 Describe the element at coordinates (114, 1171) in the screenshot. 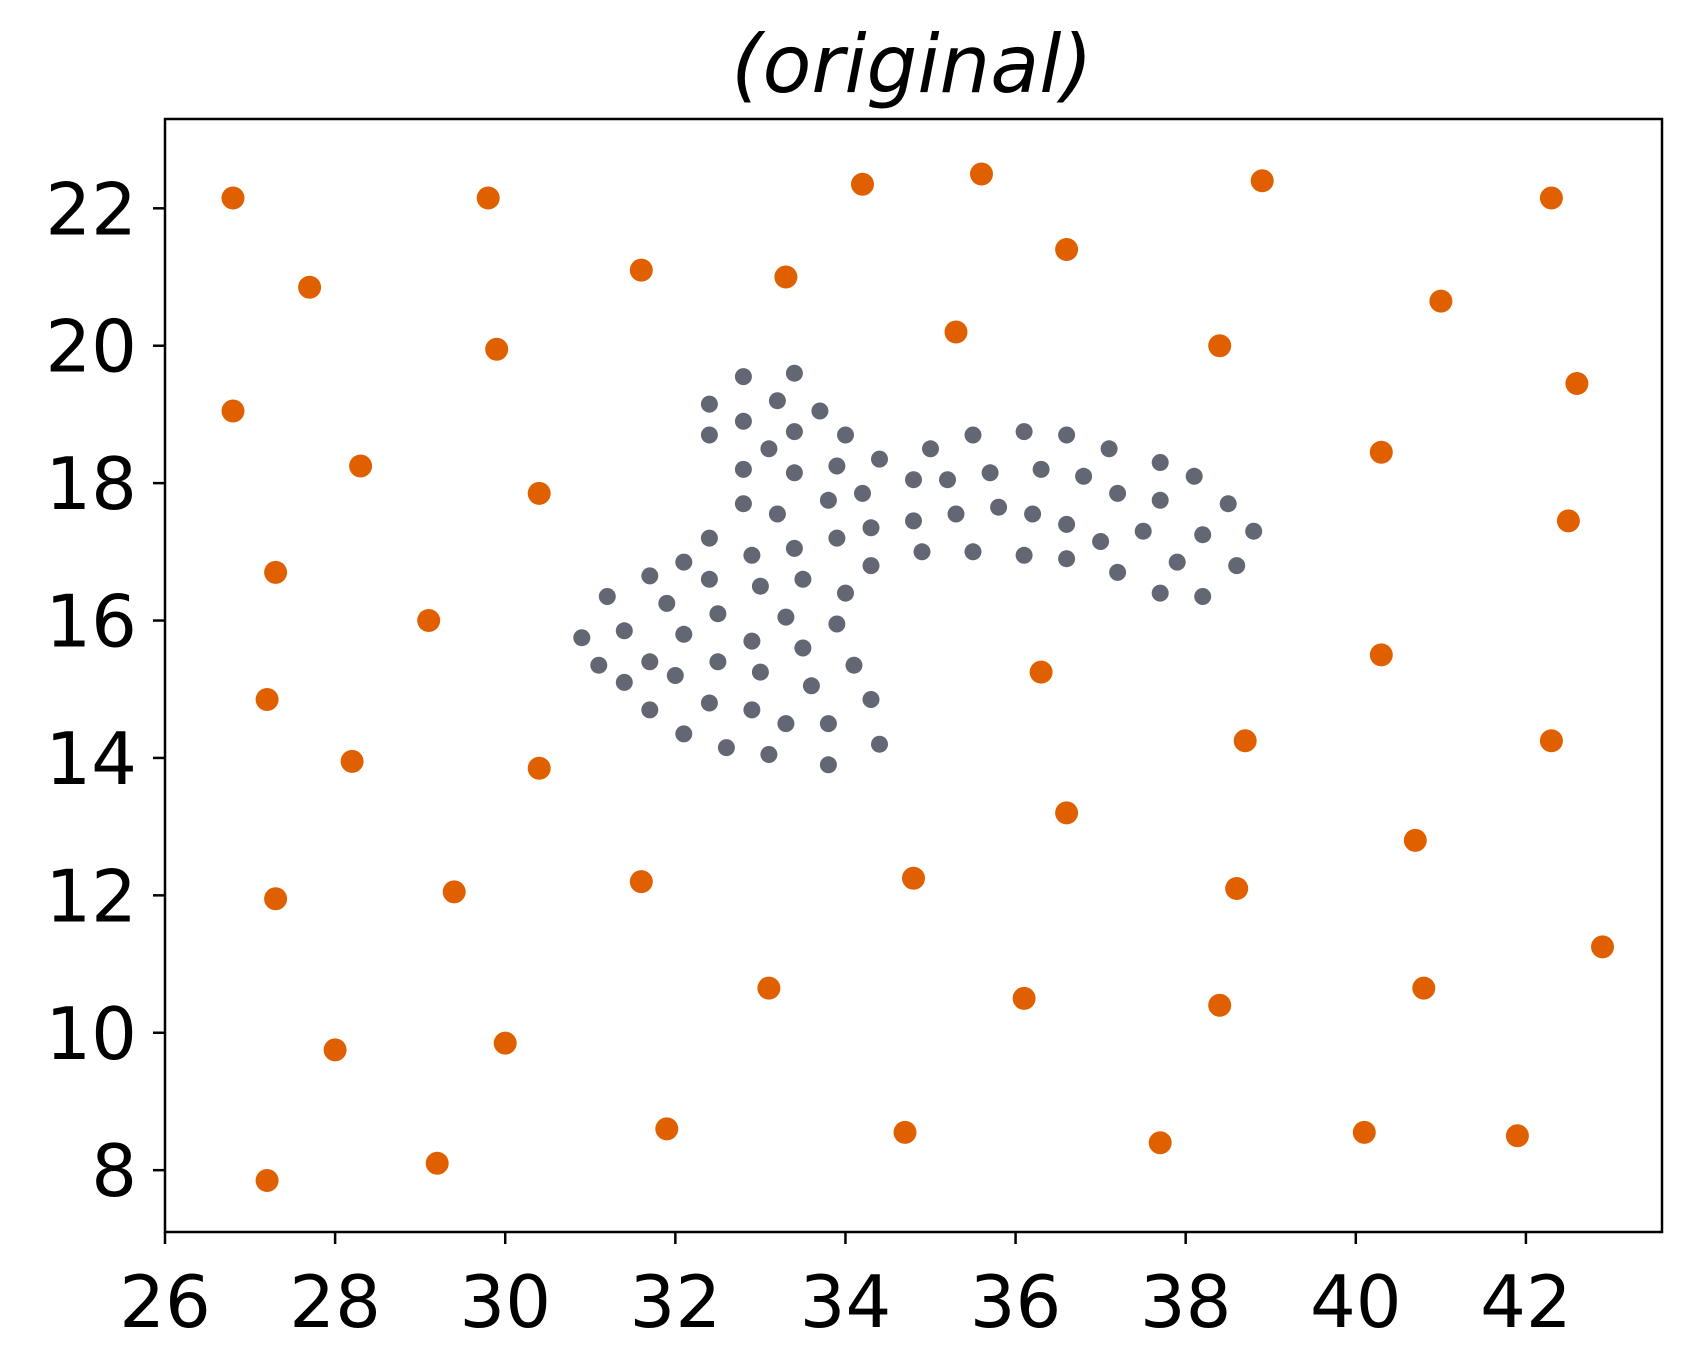

I see `y-tick-label: 8` at that location.